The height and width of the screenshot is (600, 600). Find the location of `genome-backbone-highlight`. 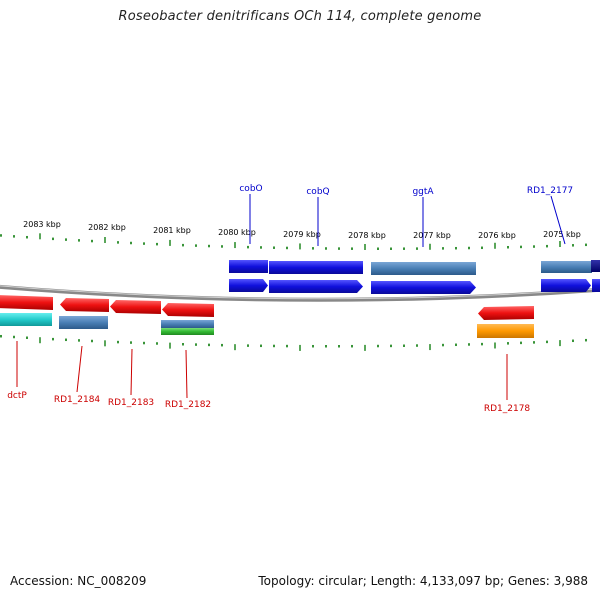

genome-backbone-highlight is located at coordinates (300, 292).